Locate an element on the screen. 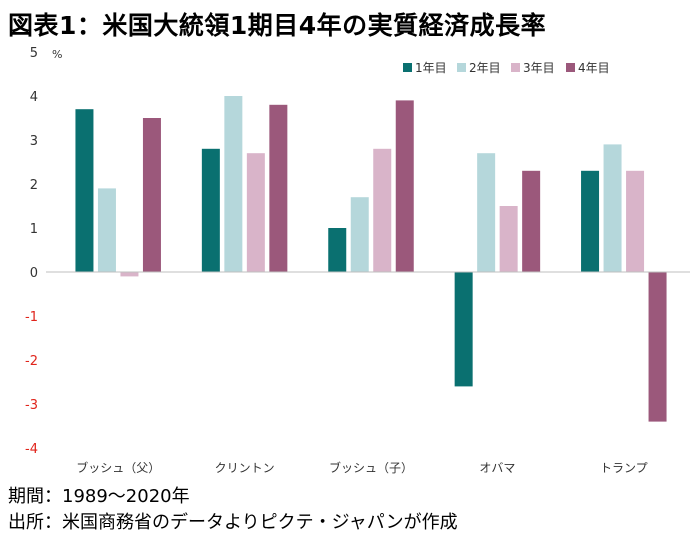  category-label: クリントン is located at coordinates (245, 468).